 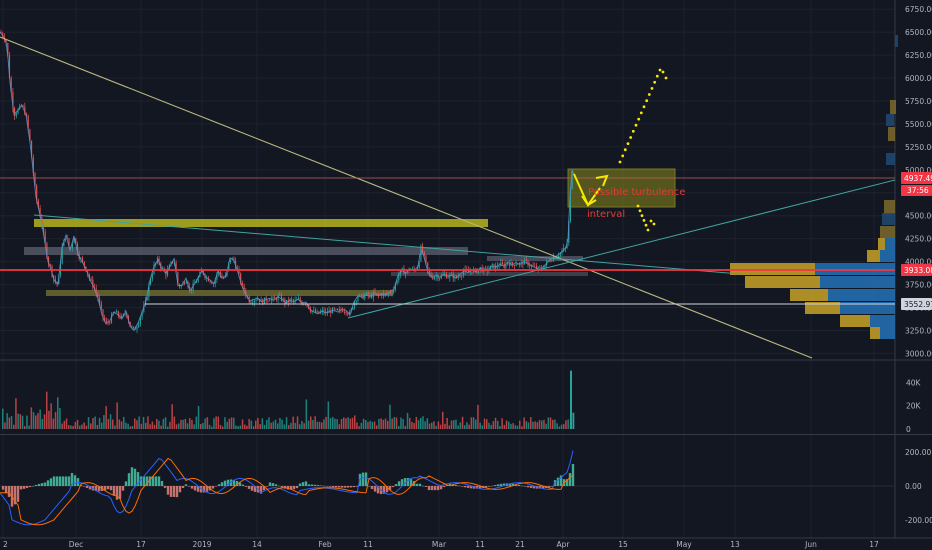 I want to click on zone-grey-lower, so click(x=489, y=274).